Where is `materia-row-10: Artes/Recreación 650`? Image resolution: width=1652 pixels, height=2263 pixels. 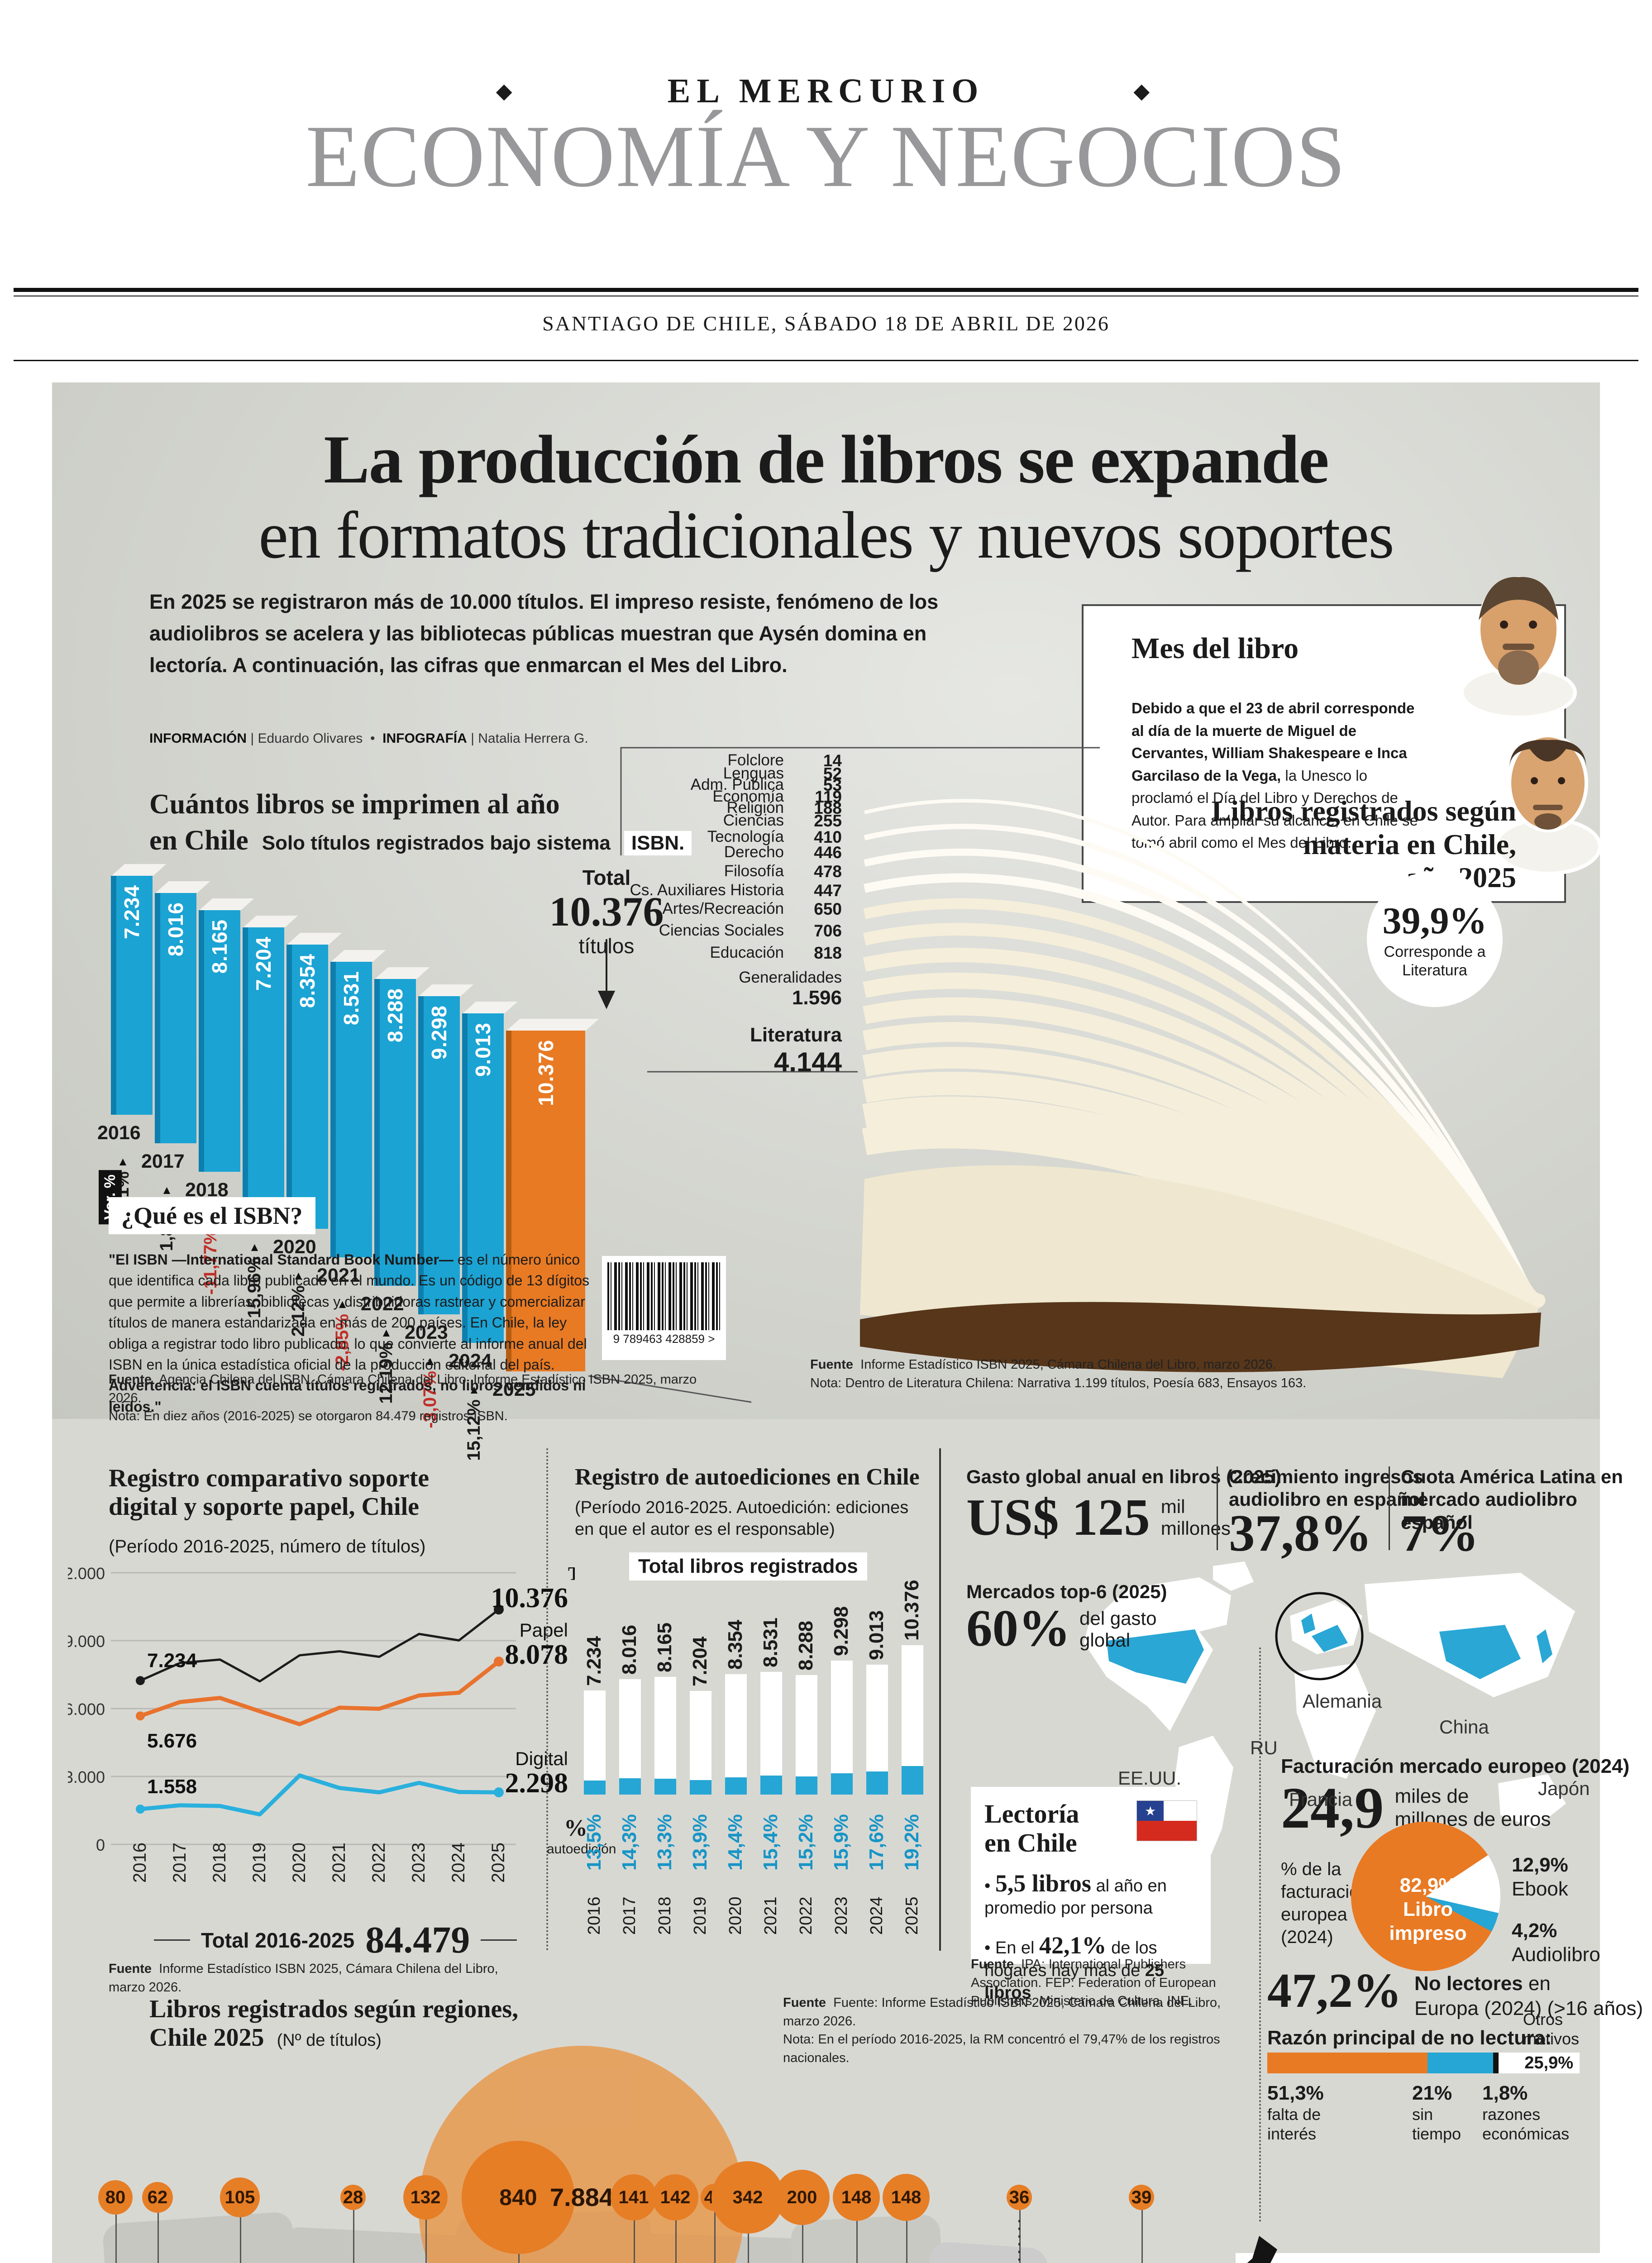 materia-row-10: Artes/Recreación 650 is located at coordinates (729, 909).